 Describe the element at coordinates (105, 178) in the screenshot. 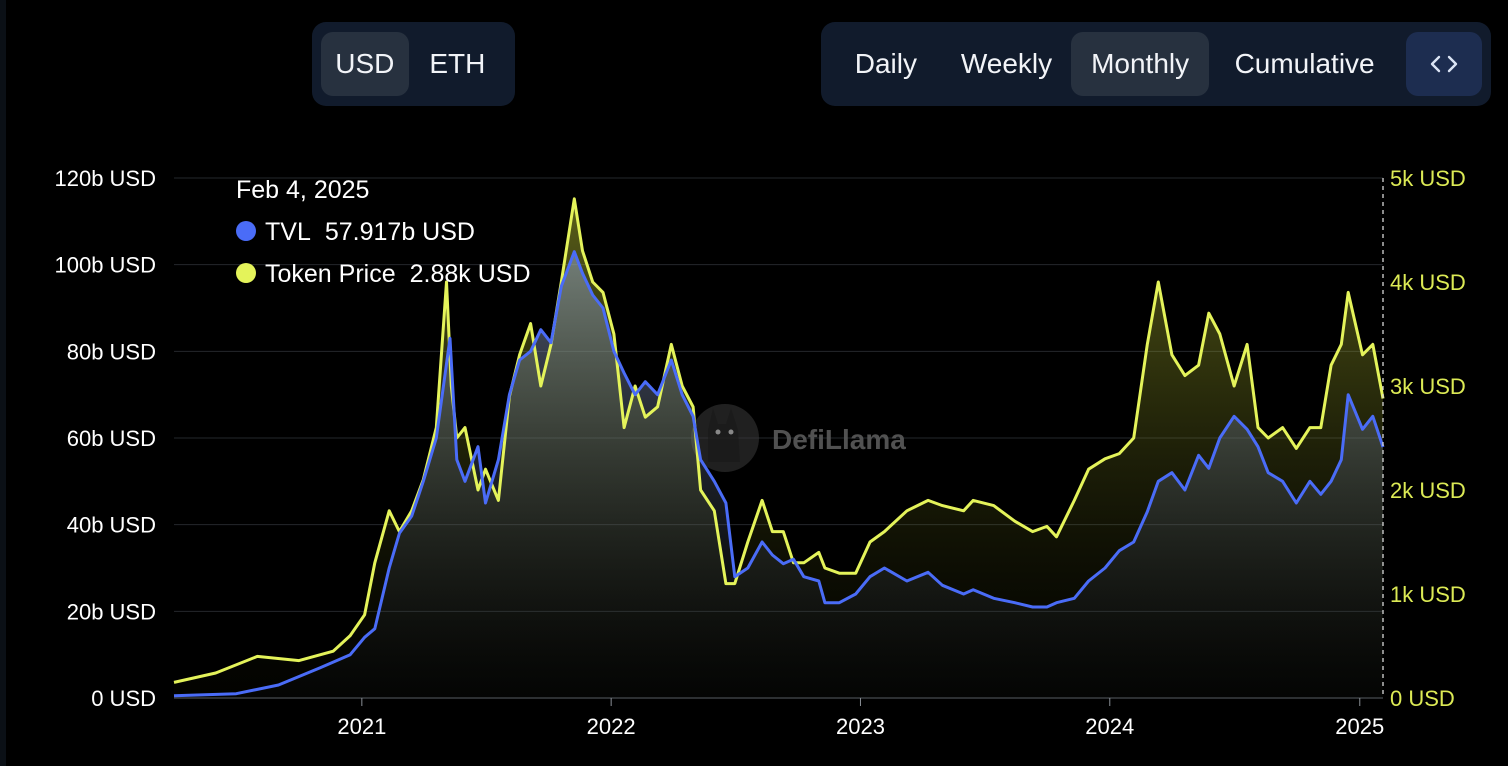

I see `y-left-tick-label: 120b USD` at that location.